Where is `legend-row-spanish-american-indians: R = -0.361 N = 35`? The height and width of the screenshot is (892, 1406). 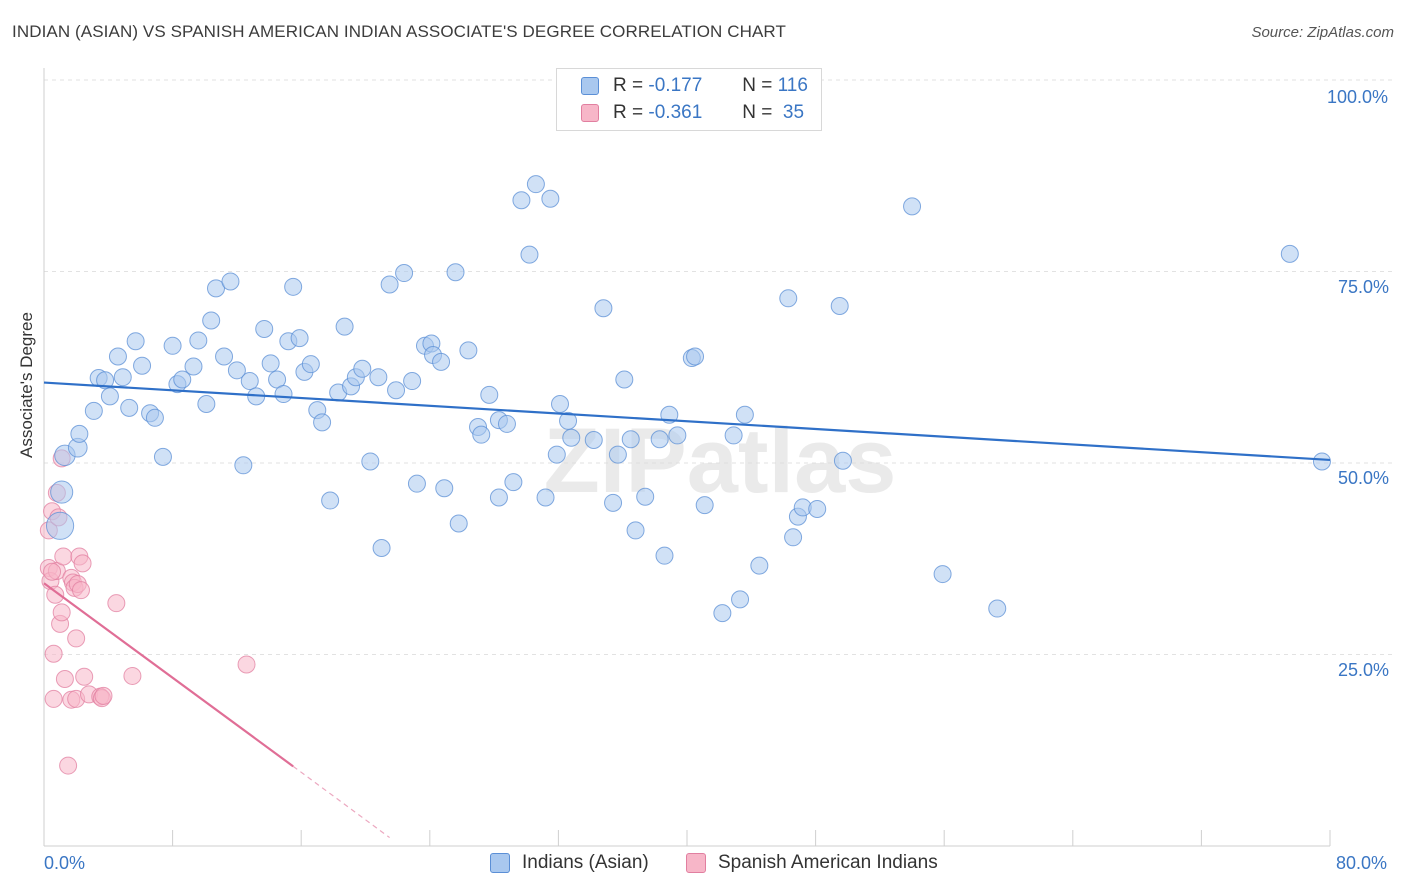
legend-row-spanish-american-indians: R = -0.361 N = 35 is located at coordinates (692, 113).